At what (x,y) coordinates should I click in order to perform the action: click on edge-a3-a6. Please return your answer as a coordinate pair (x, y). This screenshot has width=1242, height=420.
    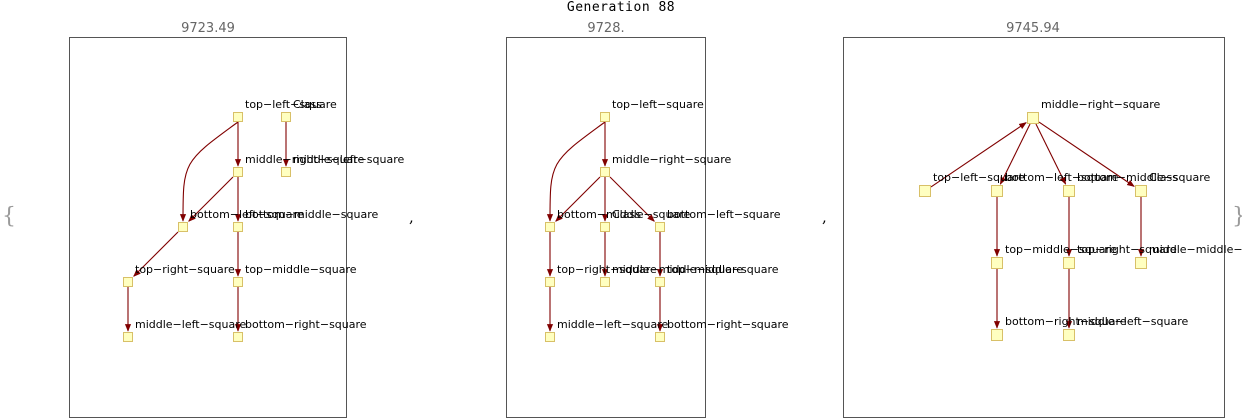
    Looking at the image, I should click on (211, 199).